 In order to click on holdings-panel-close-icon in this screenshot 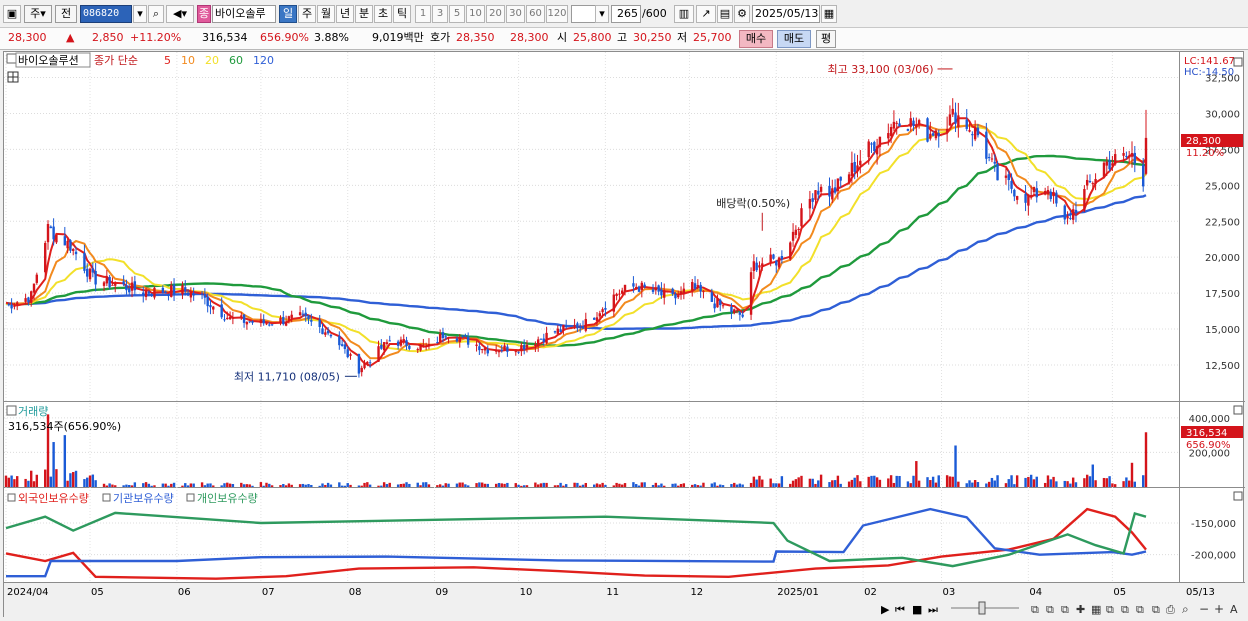, I will do `click(1238, 496)`.